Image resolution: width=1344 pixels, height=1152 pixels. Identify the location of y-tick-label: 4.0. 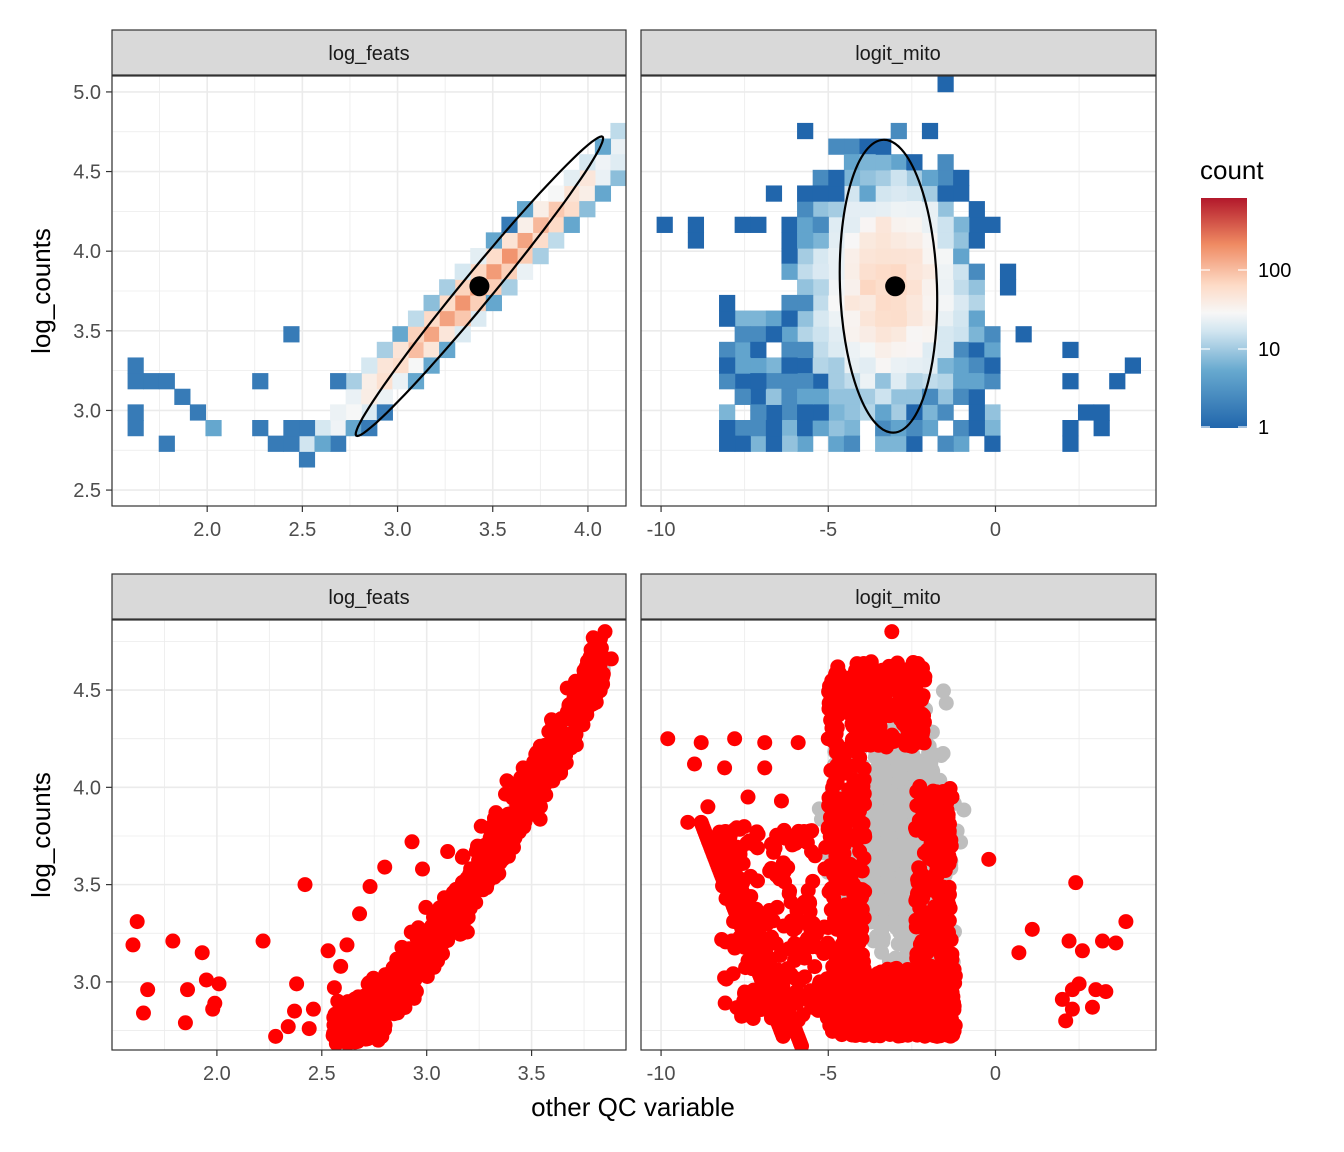
(87, 788).